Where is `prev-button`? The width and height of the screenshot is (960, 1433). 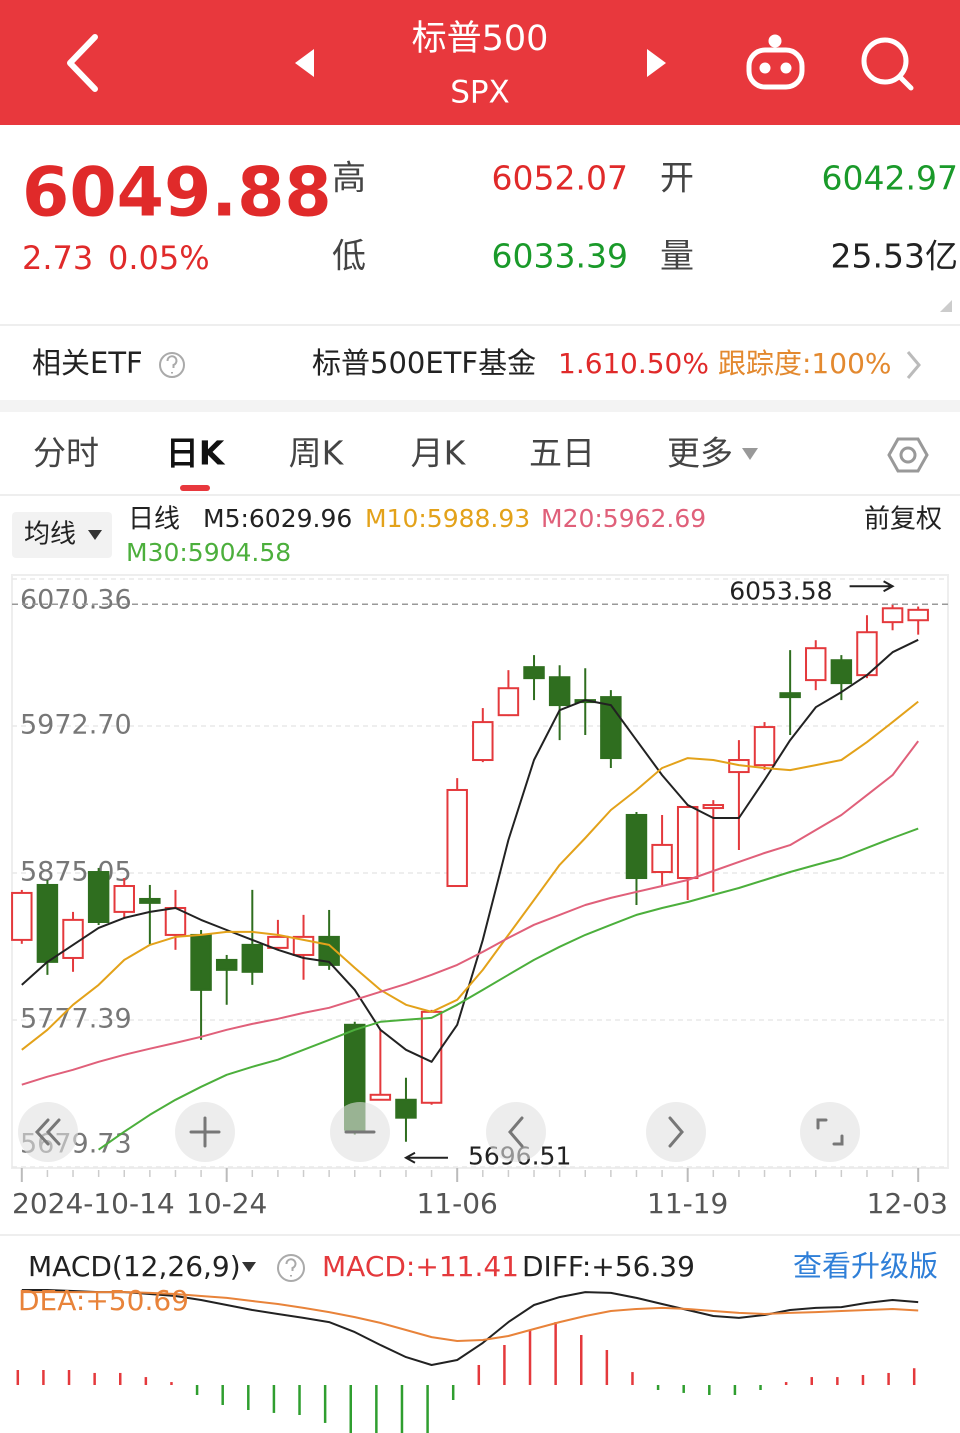
prev-button is located at coordinates (304, 63).